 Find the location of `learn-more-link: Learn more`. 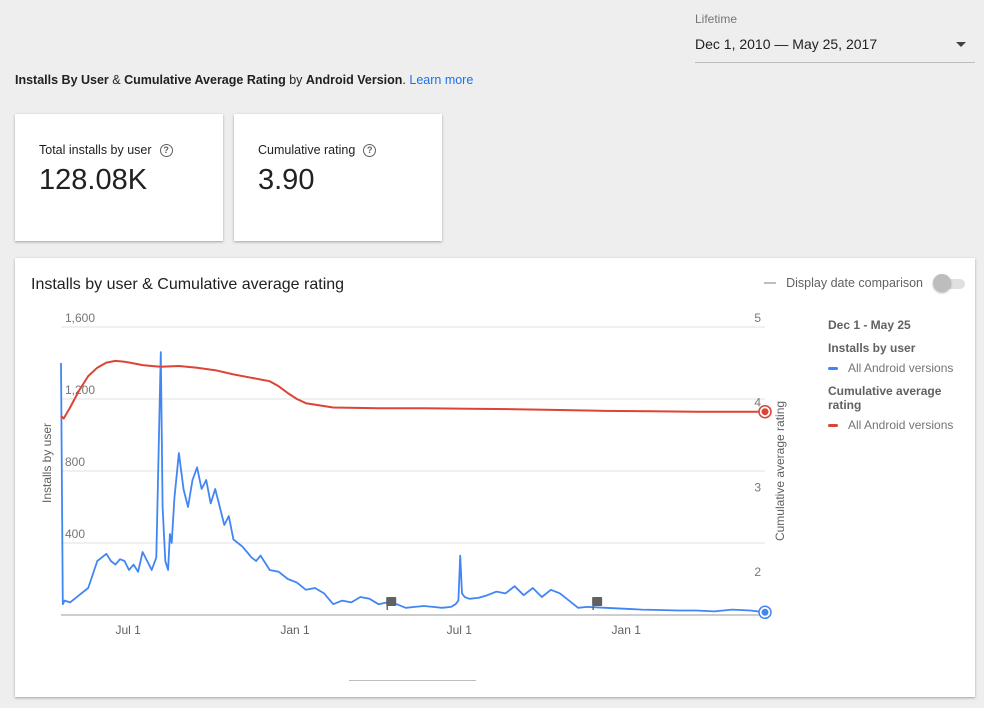

learn-more-link: Learn more is located at coordinates (441, 80).